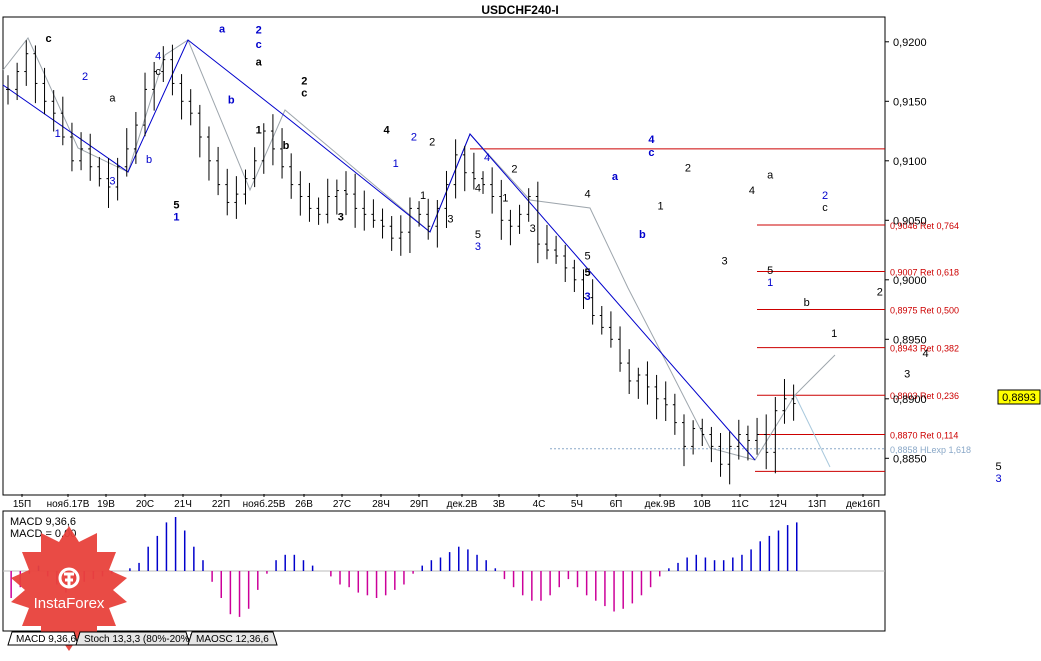 This screenshot has width=1041, height=661. What do you see at coordinates (519, 10) in the screenshot?
I see `chart-title: USDCHF240-I` at bounding box center [519, 10].